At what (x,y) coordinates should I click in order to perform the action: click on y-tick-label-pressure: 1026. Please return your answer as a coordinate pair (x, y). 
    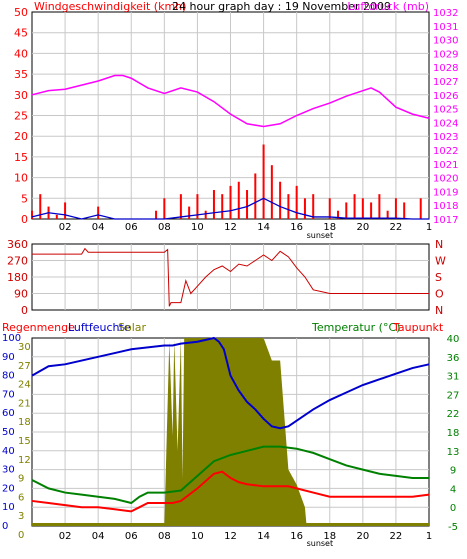
    Looking at the image, I should click on (445, 96).